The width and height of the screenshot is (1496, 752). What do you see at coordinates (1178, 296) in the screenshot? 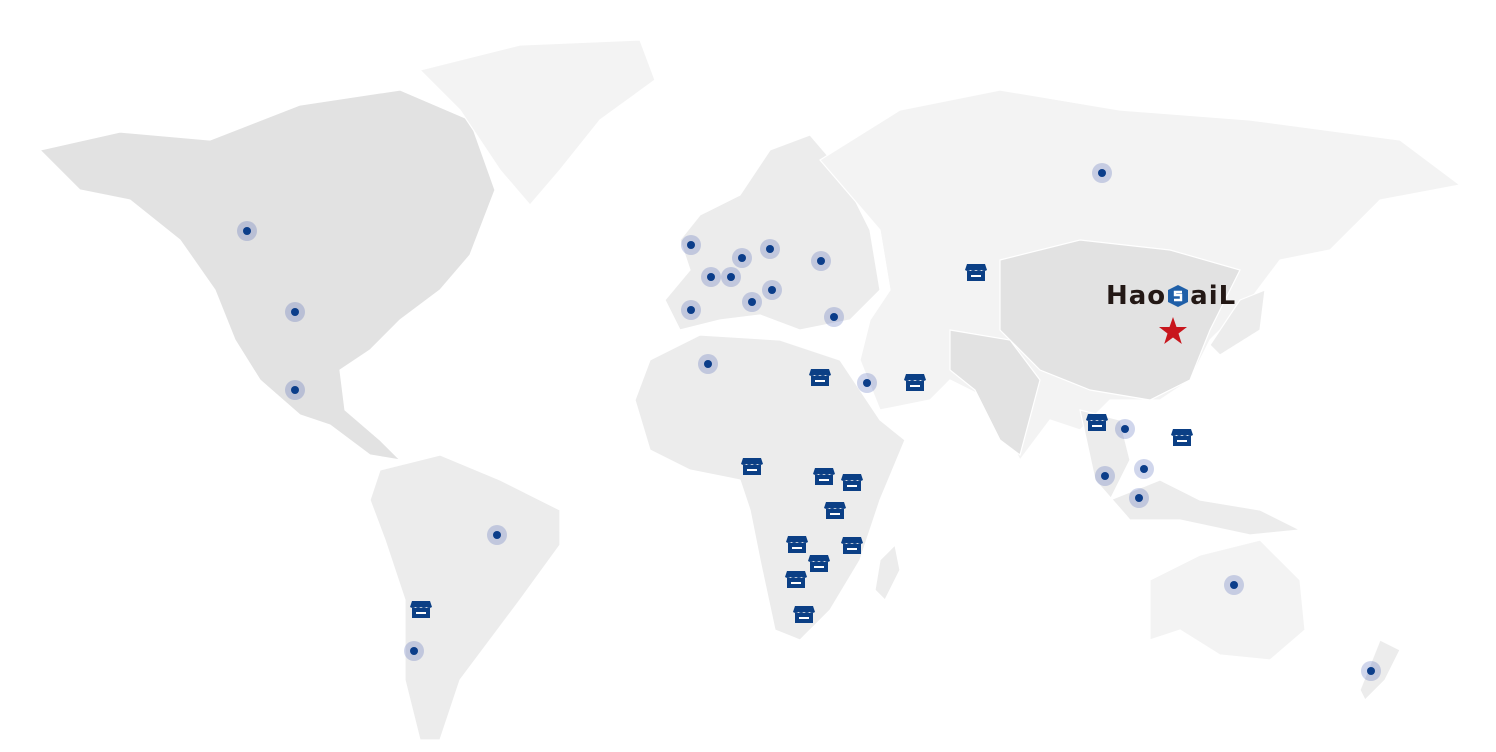
I see `logo-s-icon` at bounding box center [1178, 296].